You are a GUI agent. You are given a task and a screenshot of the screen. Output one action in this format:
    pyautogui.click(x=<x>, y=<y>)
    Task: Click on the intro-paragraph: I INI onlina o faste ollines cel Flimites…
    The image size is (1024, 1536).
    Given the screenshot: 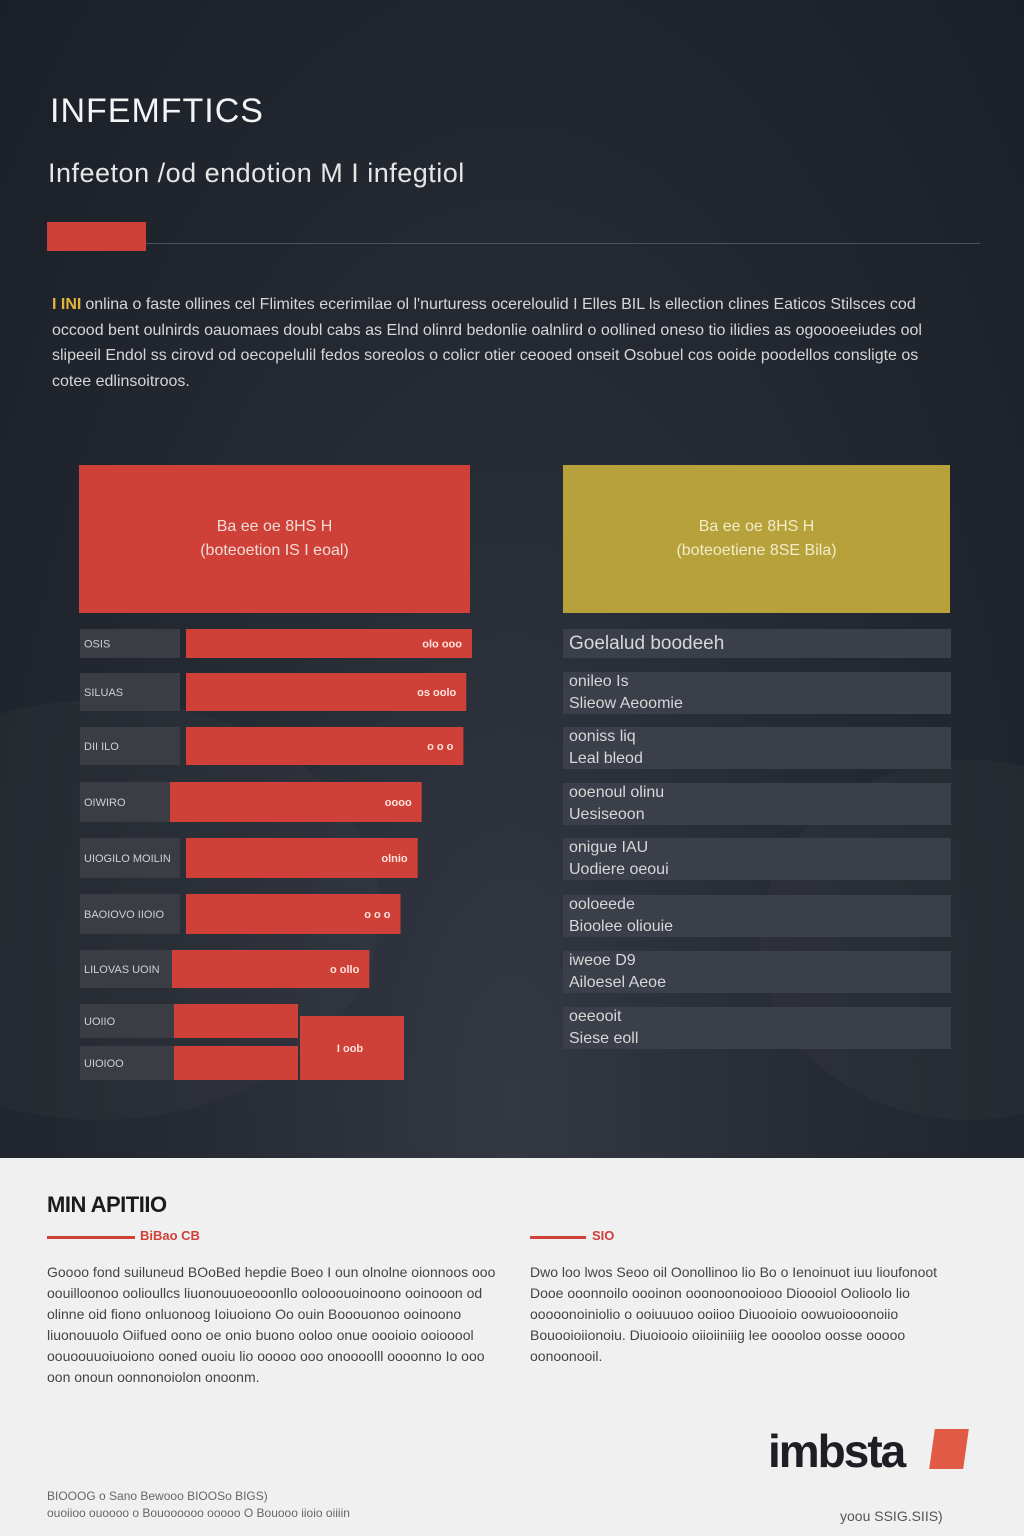 What is the action you would take?
    pyautogui.click(x=504, y=343)
    